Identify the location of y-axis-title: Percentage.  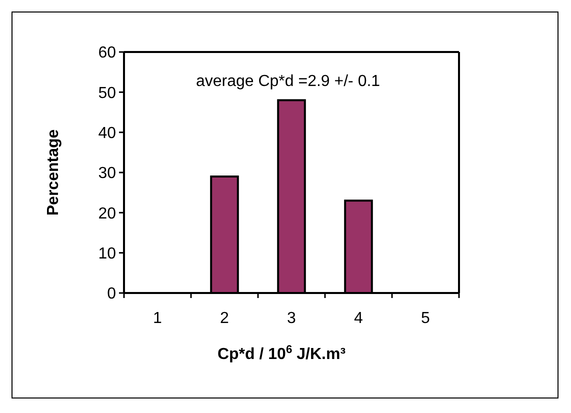
(53, 172).